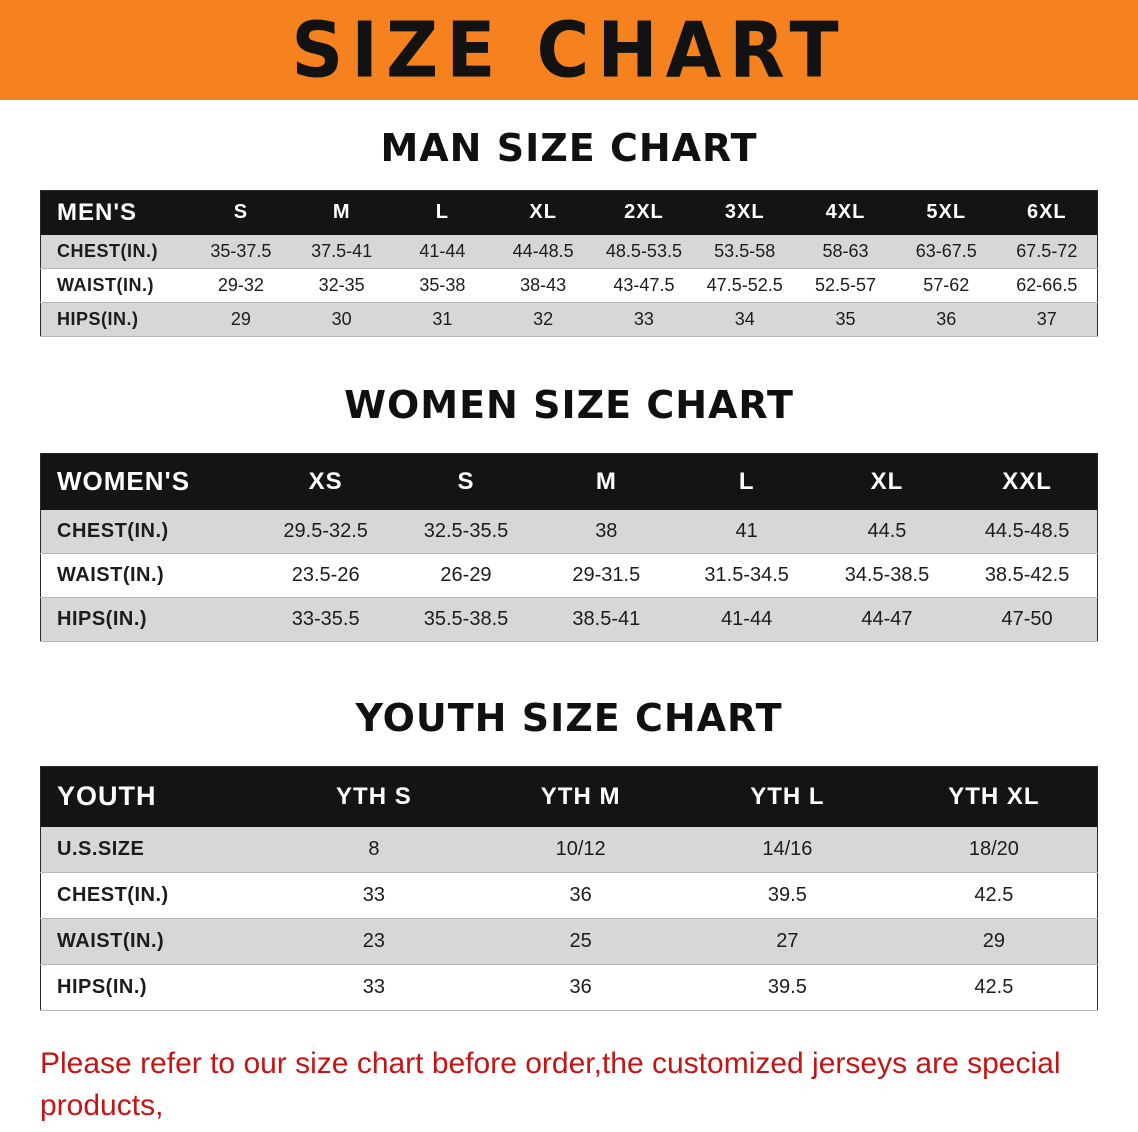  I want to click on size-value-cell: 41, so click(746, 531).